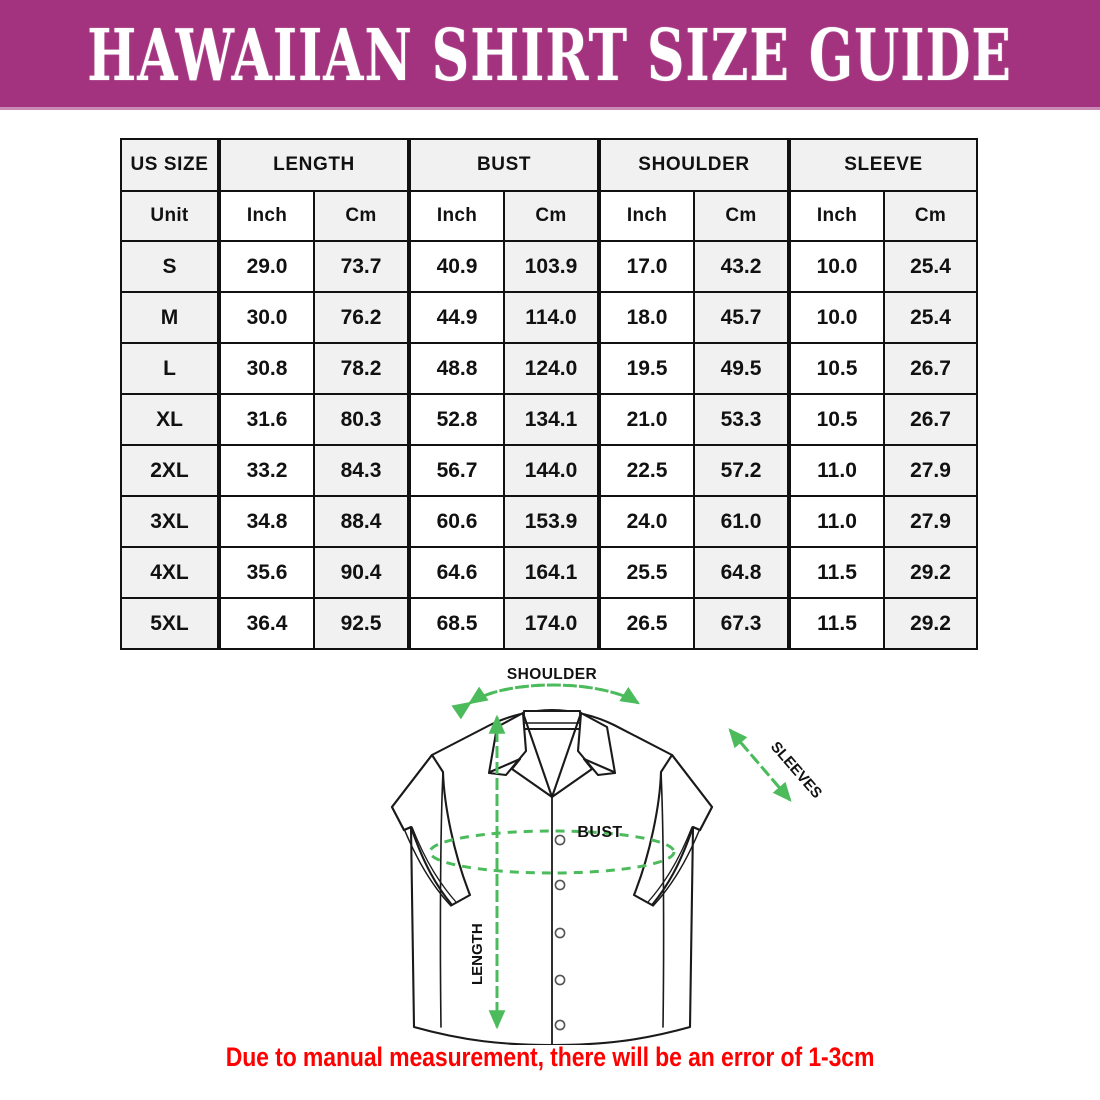 This screenshot has height=1100, width=1100. I want to click on cell-length-inch: 34.8, so click(266, 521).